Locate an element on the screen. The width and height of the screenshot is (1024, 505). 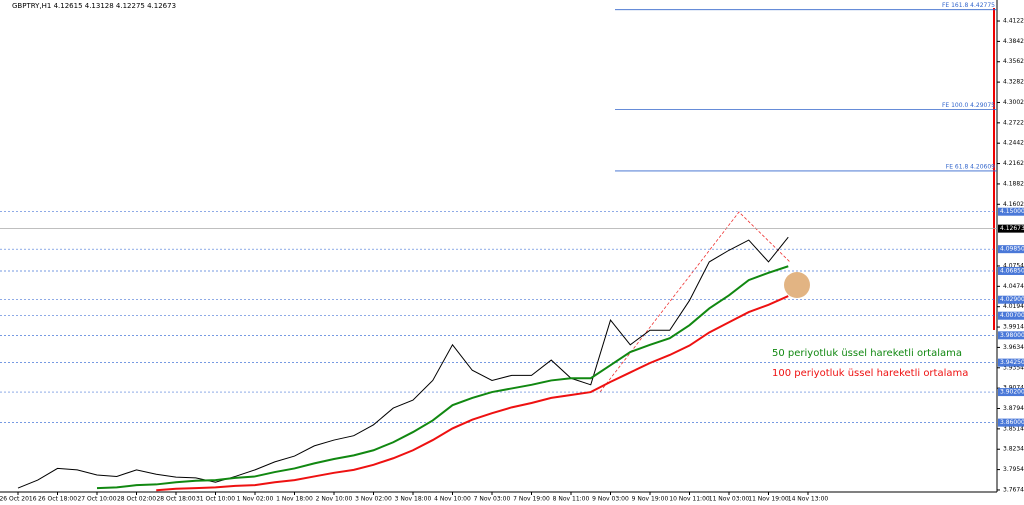
current-price-label: 4.12673 is located at coordinates (1012, 228).